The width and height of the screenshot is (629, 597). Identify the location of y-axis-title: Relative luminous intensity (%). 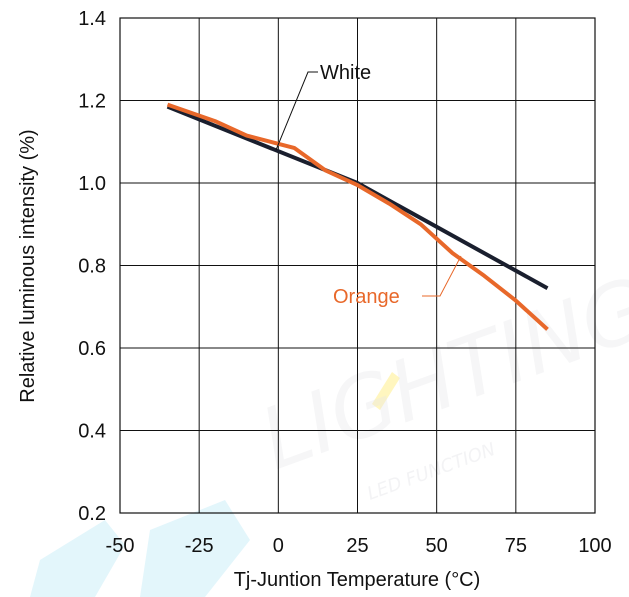
(28, 265).